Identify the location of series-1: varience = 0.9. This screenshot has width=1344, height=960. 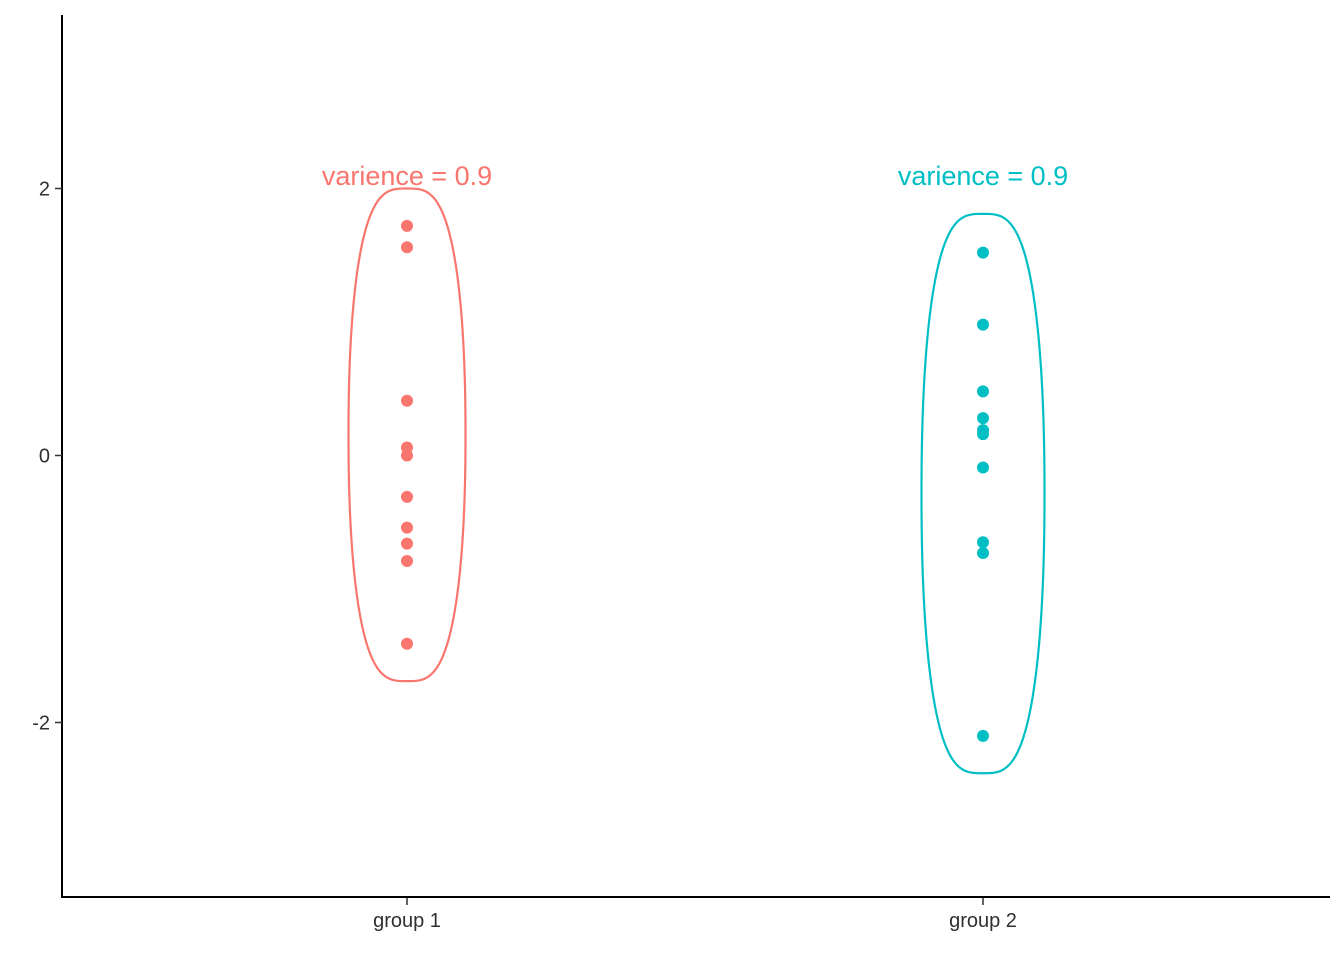
(407, 422).